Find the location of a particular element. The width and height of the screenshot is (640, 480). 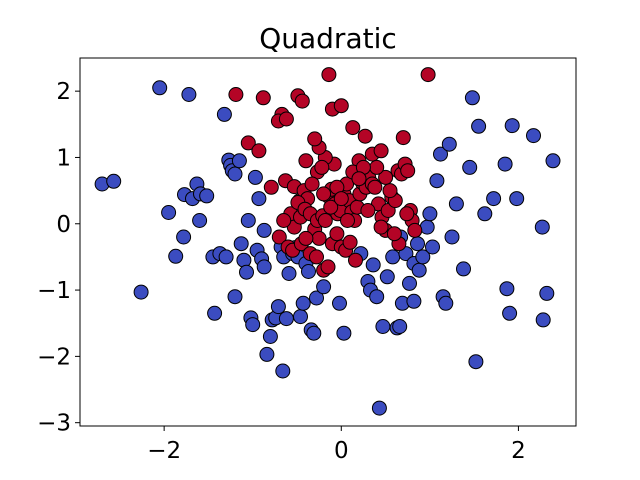

y-tick-label: 2 is located at coordinates (63, 92).